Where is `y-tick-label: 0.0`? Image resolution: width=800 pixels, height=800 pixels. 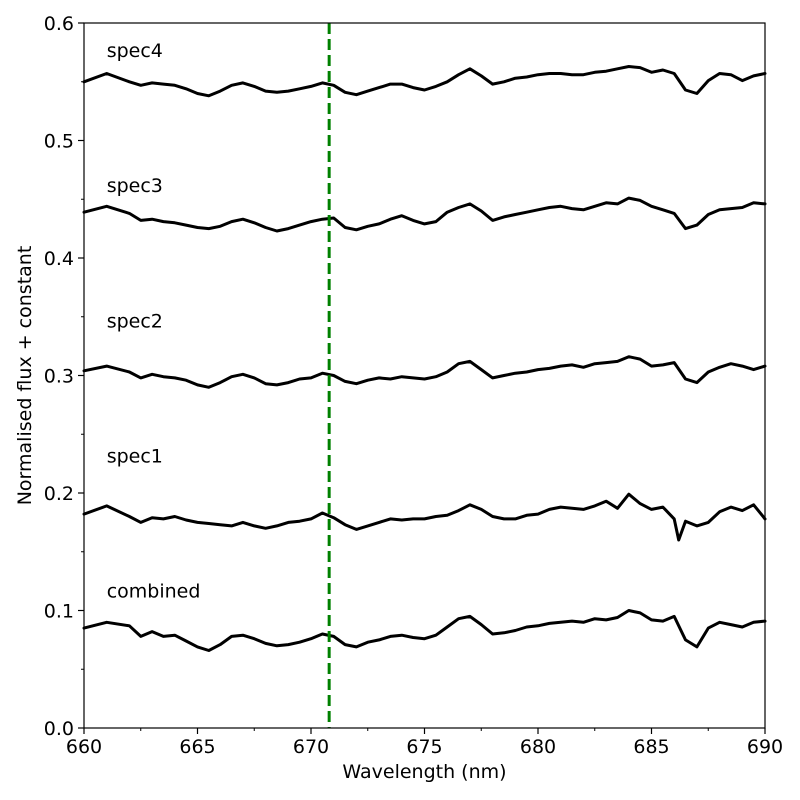
y-tick-label: 0.0 is located at coordinates (59, 729).